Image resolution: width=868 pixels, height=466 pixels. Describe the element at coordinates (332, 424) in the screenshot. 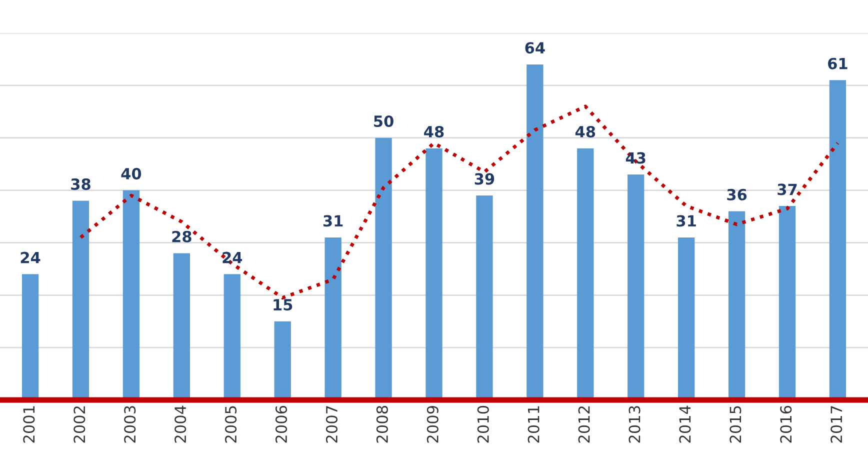

I see `x-tick-label: 2007` at that location.